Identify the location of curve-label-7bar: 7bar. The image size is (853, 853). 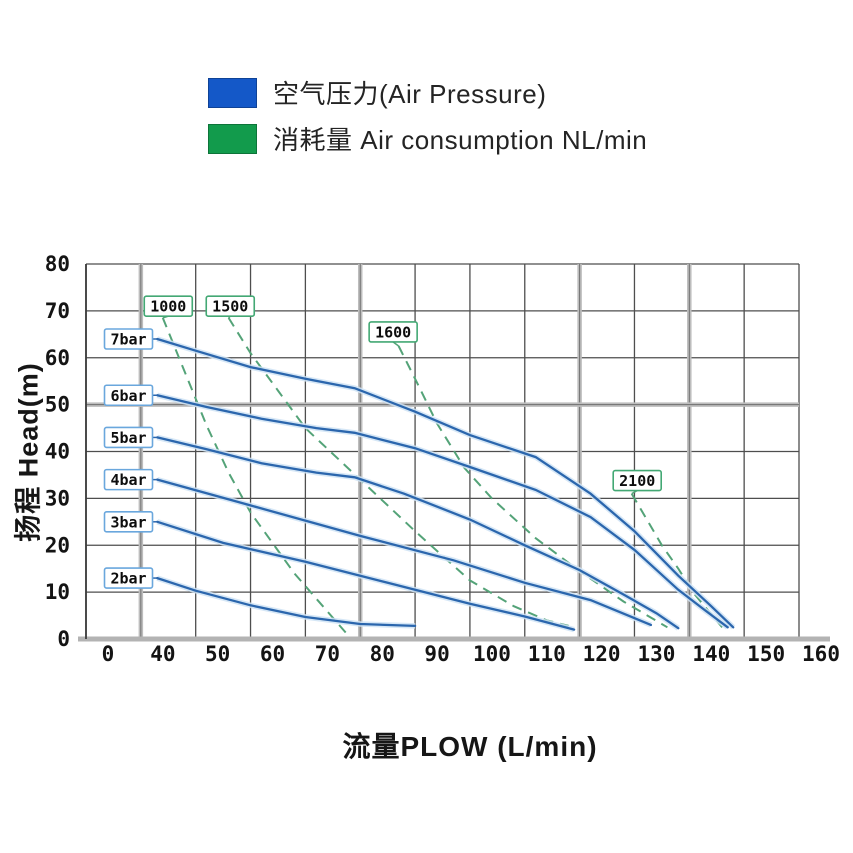
(128, 340).